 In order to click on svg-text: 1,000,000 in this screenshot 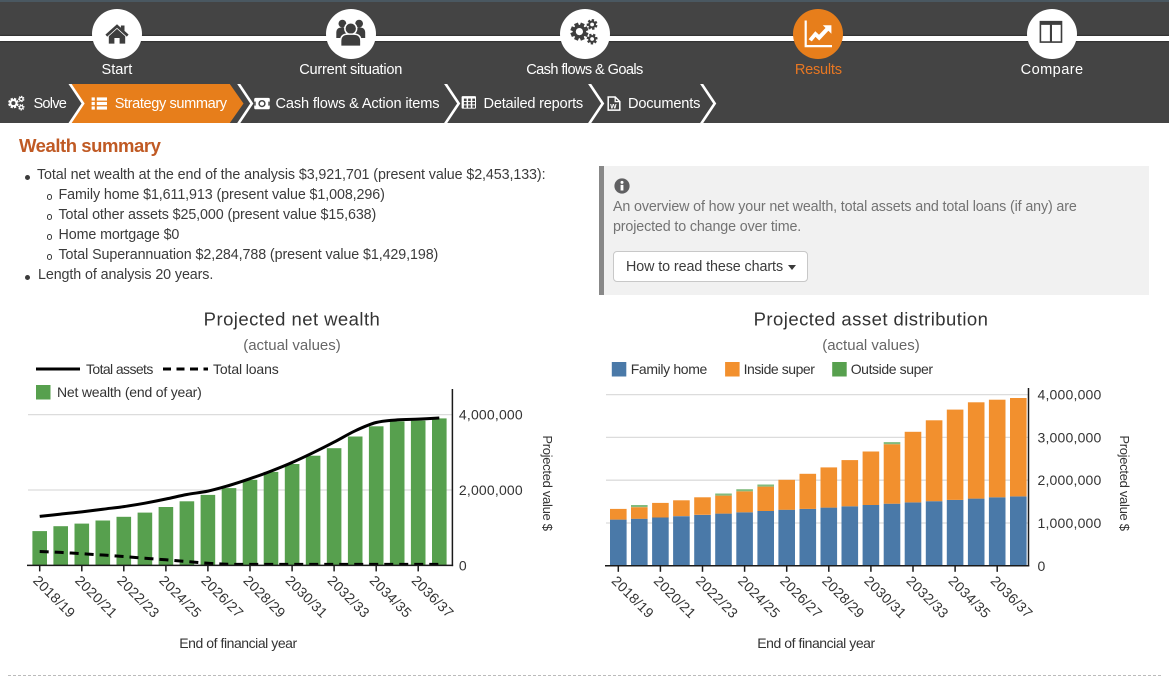, I will do `click(1070, 523)`.